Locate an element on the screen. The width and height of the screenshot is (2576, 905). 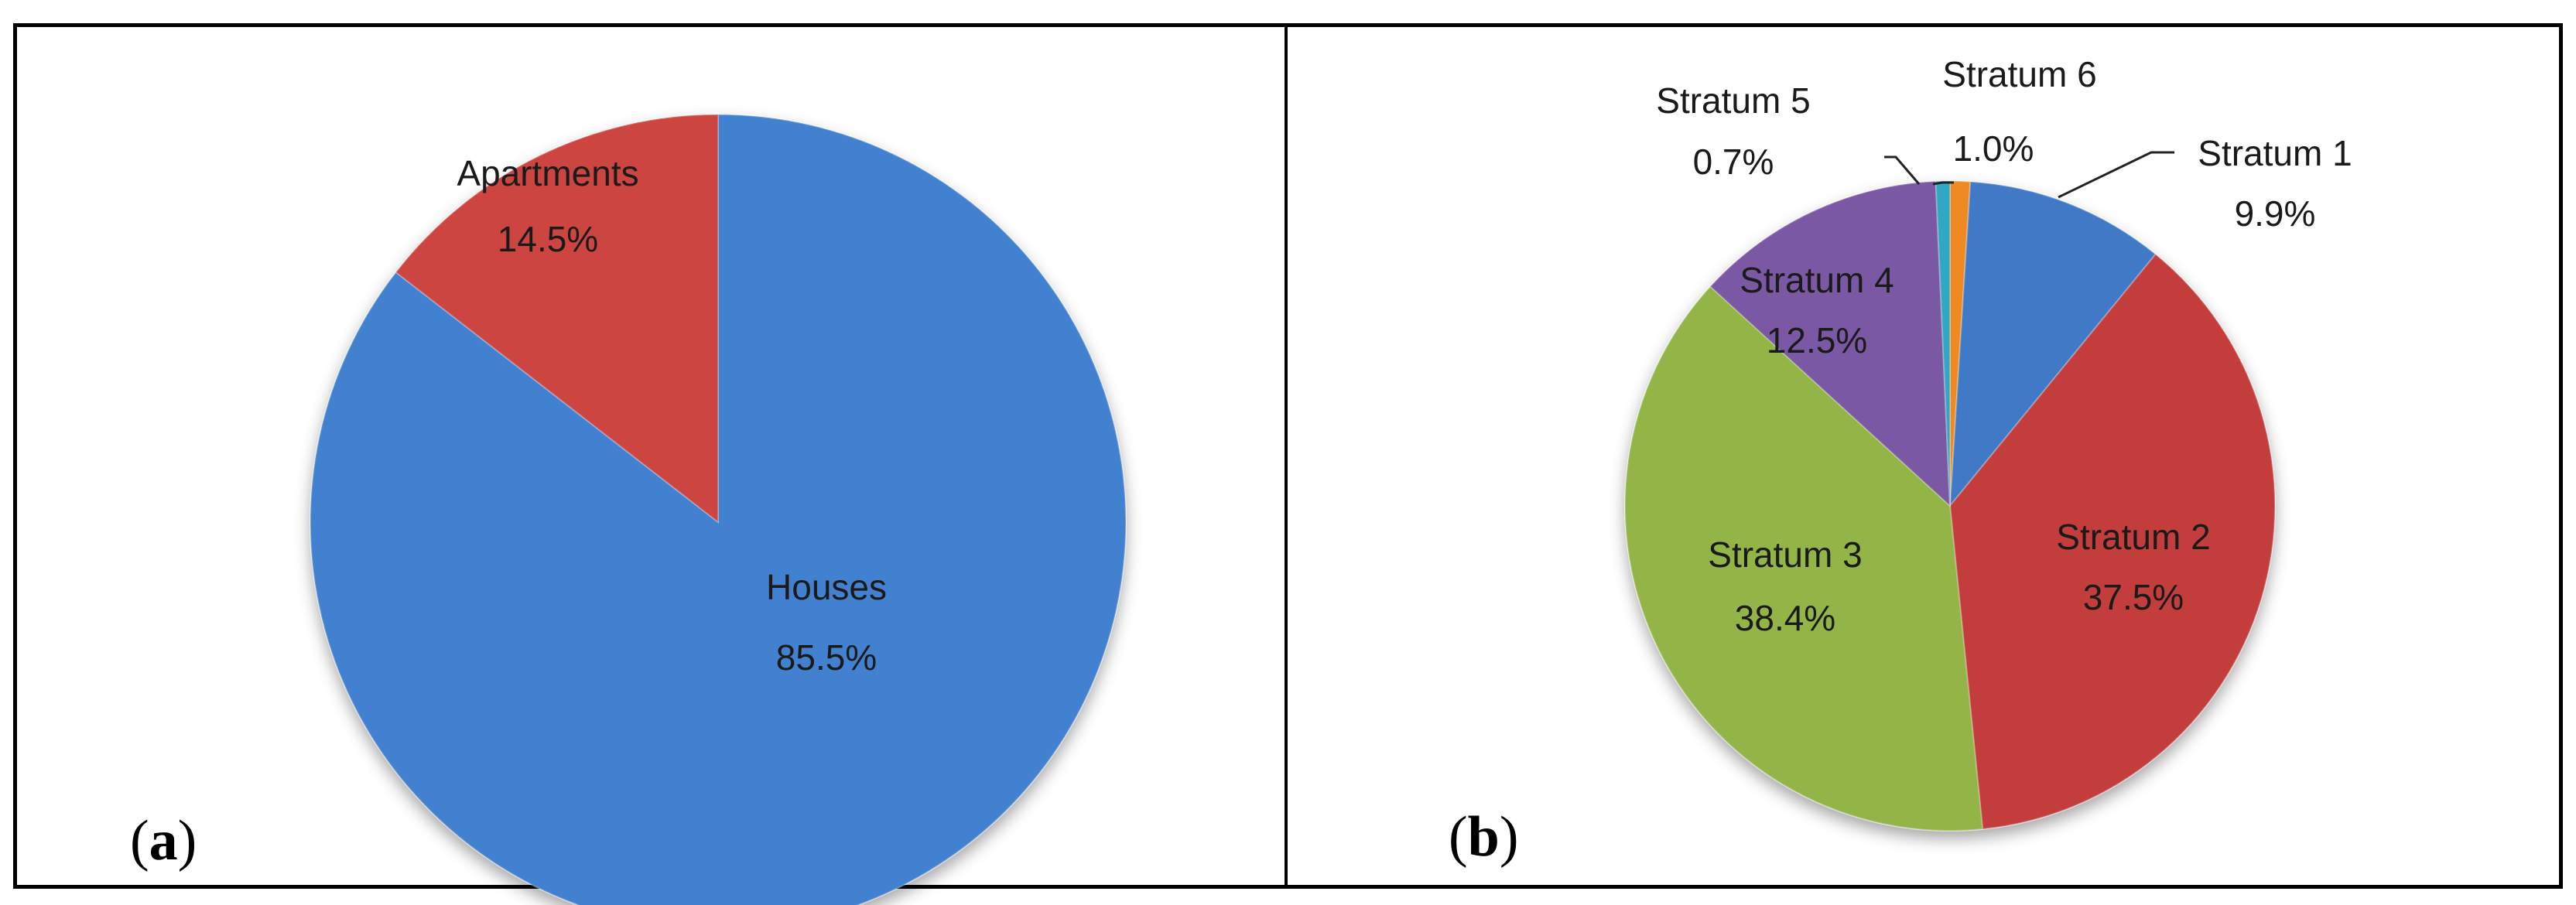
leader-lines is located at coordinates (2029, 175).